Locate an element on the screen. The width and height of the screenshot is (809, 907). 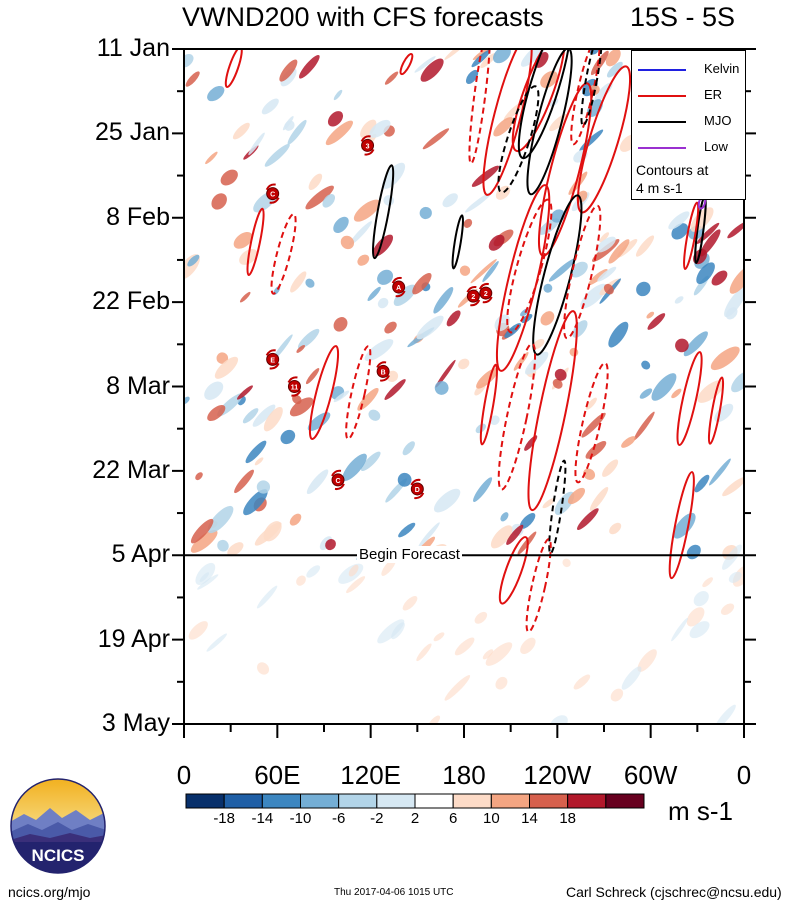
legend-item-low: Low is located at coordinates (690, 148).